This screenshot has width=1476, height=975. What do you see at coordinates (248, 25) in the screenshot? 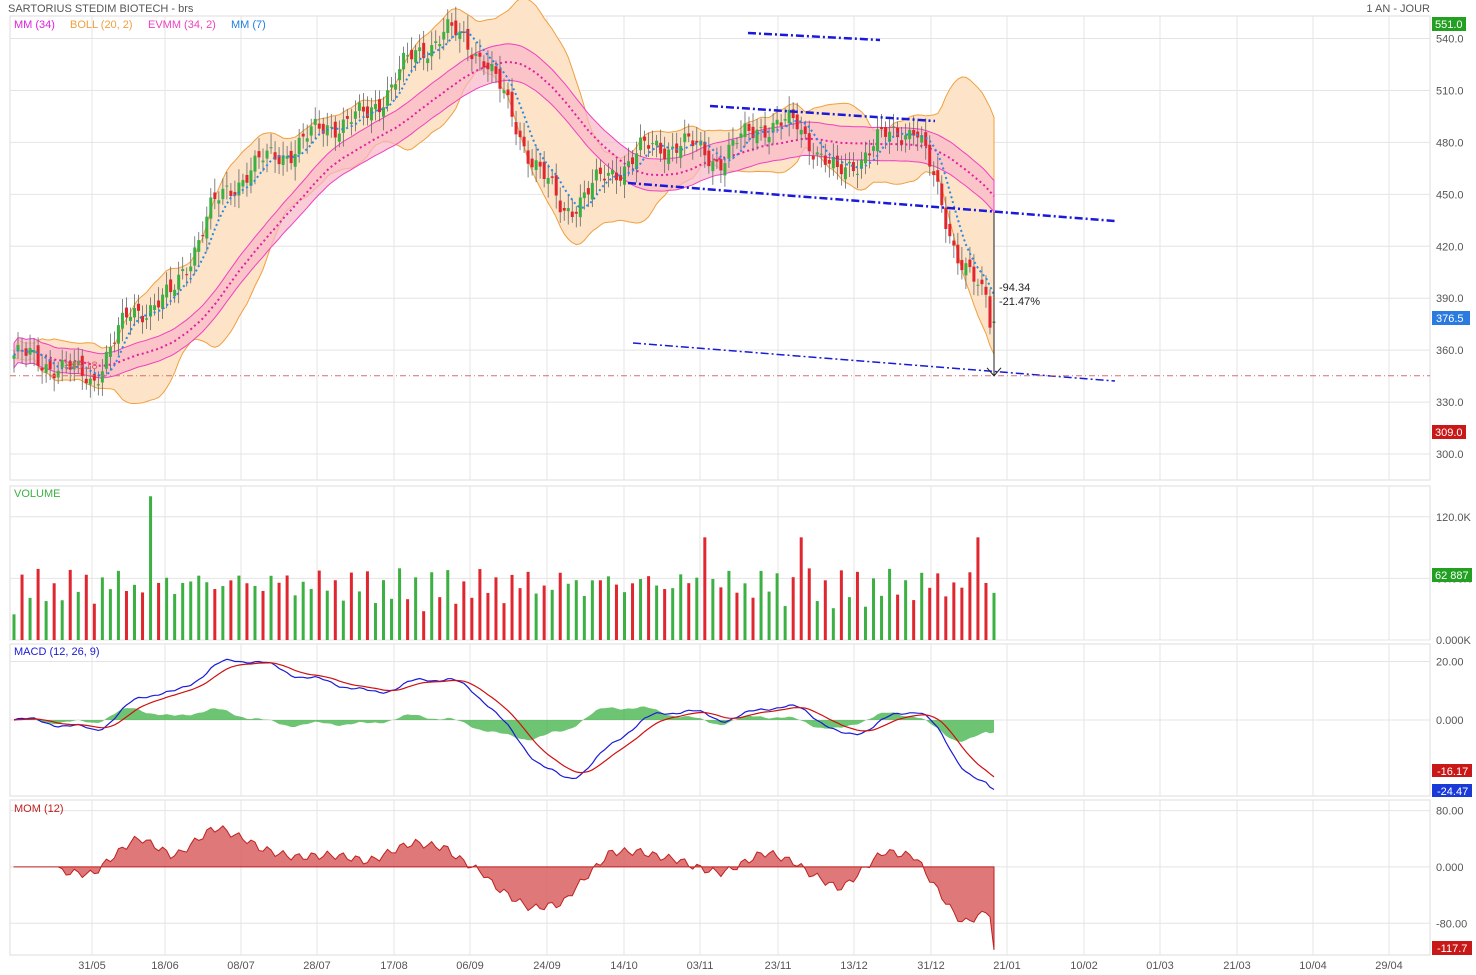
I see `legend-mm7: MM (7)` at bounding box center [248, 25].